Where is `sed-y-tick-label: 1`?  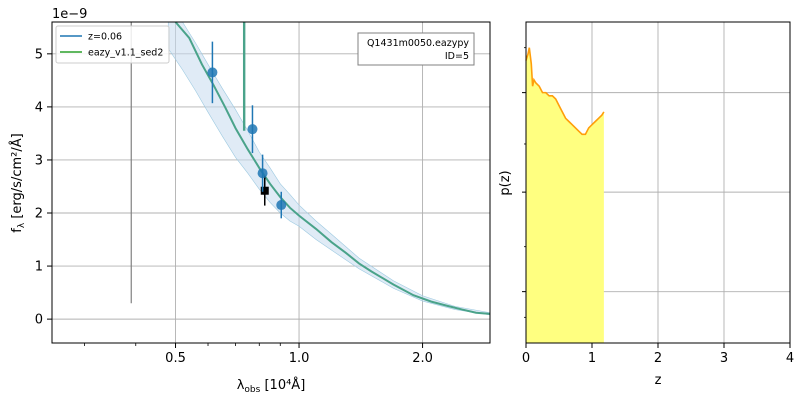
sed-y-tick-label: 1 is located at coordinates (39, 267).